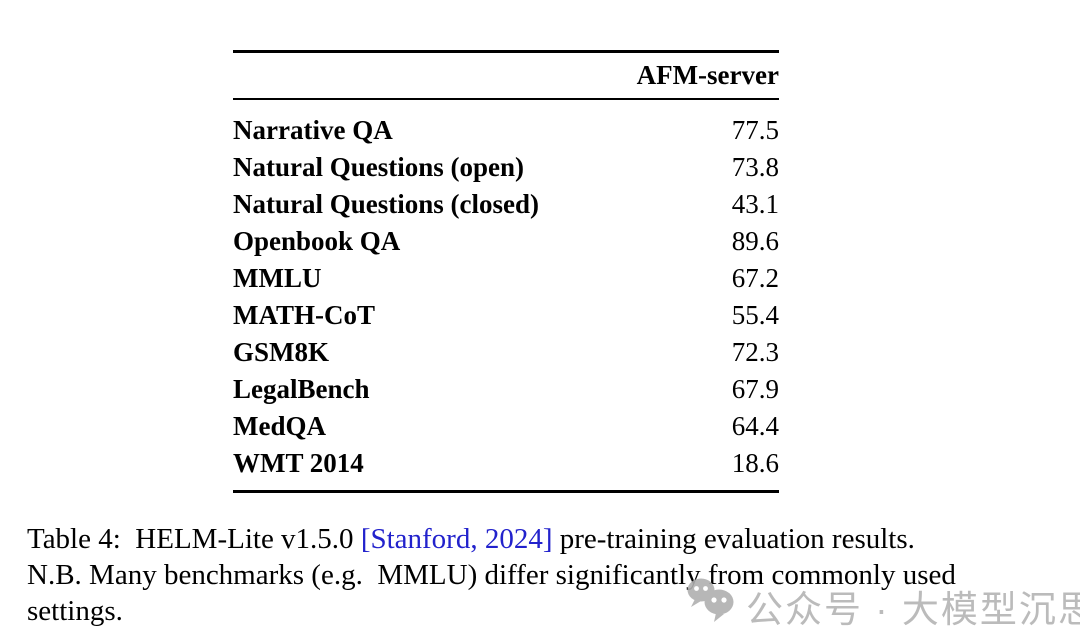 This screenshot has width=1080, height=641. Describe the element at coordinates (506, 315) in the screenshot. I see `table-row: MATH-CoT 55.4` at that location.